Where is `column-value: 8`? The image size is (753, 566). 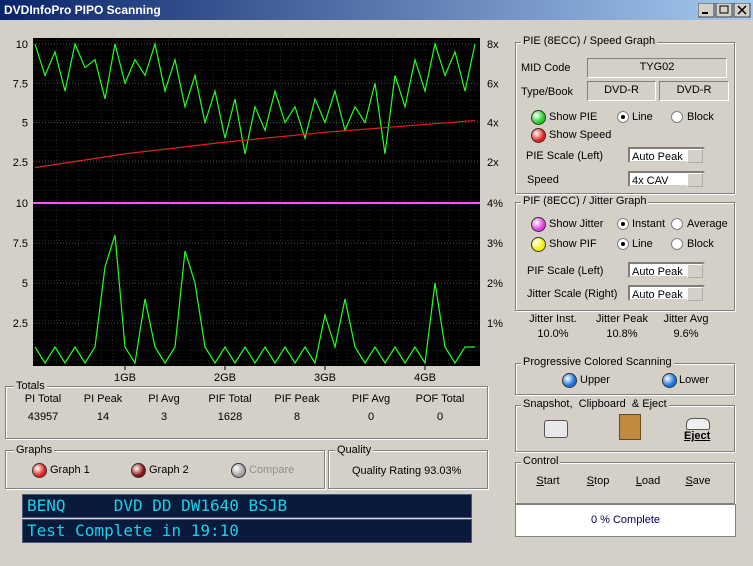 column-value: 8 is located at coordinates (297, 417).